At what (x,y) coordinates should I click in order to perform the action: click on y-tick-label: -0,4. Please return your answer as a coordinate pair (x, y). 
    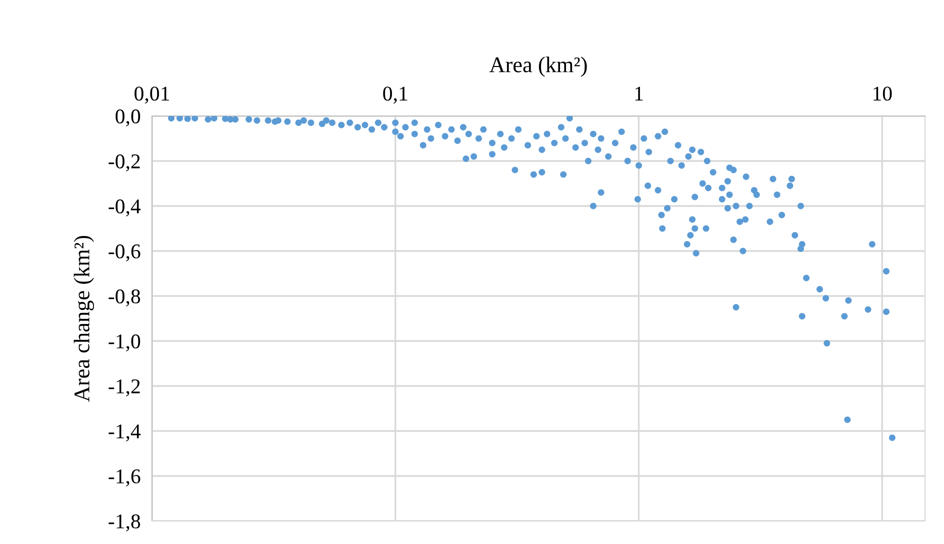
    Looking at the image, I should click on (124, 207).